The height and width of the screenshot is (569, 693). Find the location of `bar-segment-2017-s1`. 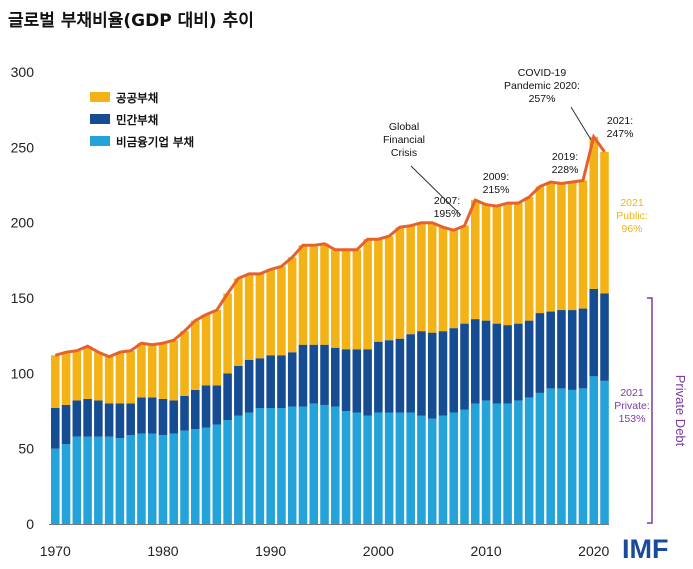

bar-segment-2017-s1 is located at coordinates (561, 349).